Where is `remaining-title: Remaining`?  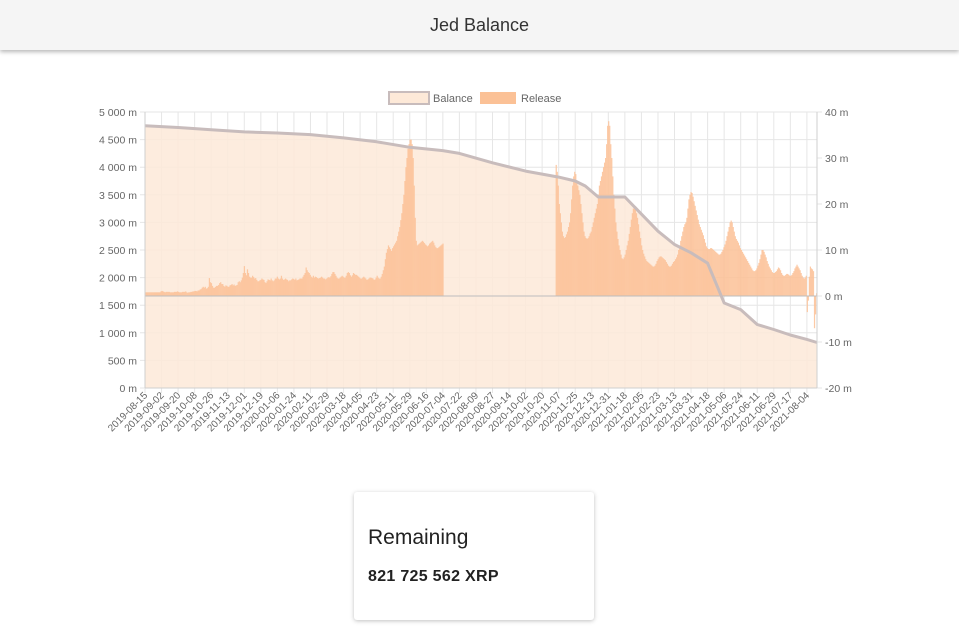 remaining-title: Remaining is located at coordinates (418, 537).